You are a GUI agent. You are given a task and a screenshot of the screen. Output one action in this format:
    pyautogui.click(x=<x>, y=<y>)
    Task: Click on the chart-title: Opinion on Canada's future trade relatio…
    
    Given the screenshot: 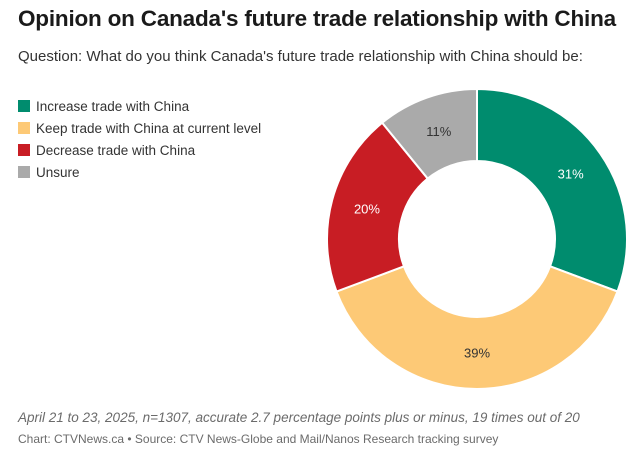 What is the action you would take?
    pyautogui.click(x=317, y=18)
    